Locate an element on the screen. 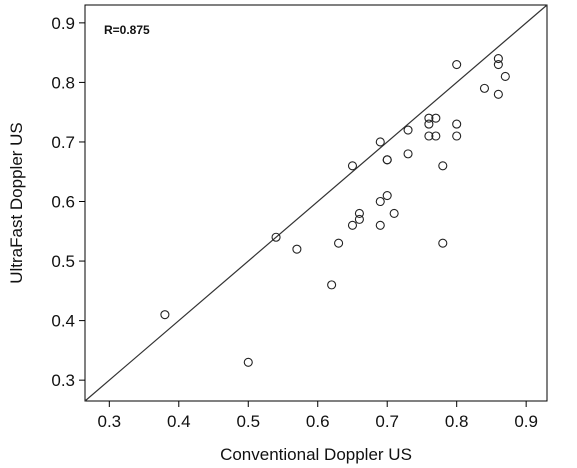 Image resolution: width=577 pixels, height=468 pixels. y-tick-label: 0.8 is located at coordinates (63, 82).